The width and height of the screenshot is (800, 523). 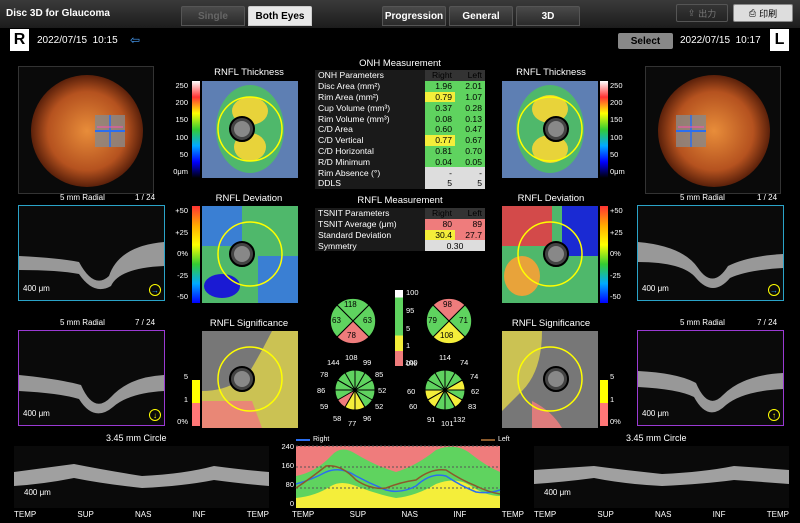 I want to click on rnfl-significance-title-left: RNFL Significance, so click(x=551, y=323).